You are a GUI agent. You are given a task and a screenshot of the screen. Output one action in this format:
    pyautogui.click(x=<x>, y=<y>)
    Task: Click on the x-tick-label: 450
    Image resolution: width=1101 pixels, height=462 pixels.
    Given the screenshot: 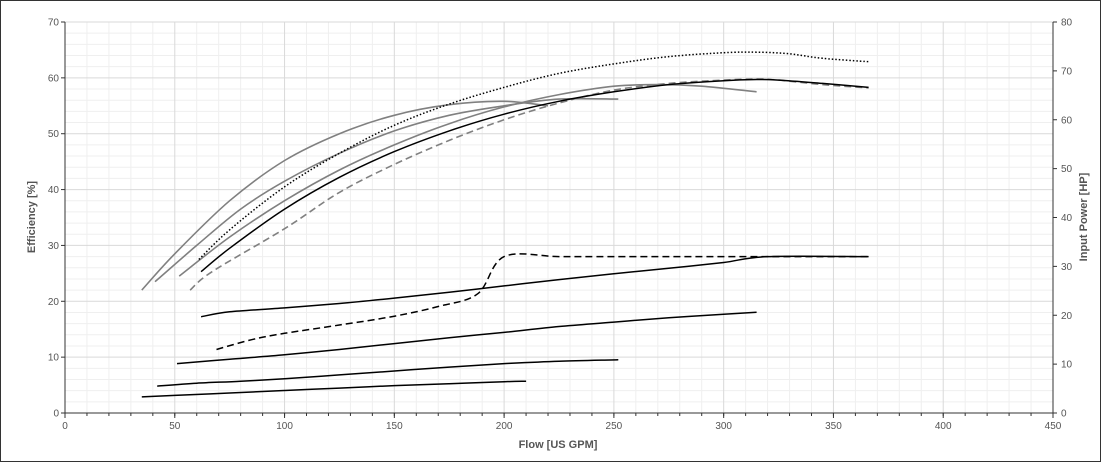 What is the action you would take?
    pyautogui.click(x=1053, y=426)
    